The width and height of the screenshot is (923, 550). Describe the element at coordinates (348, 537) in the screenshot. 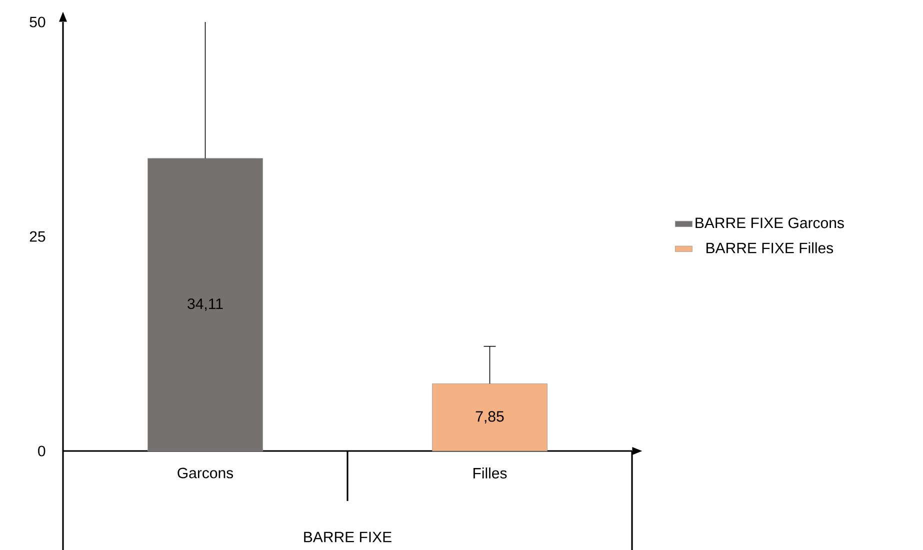

I see `x-axis-title: BARRE FIXE` at that location.